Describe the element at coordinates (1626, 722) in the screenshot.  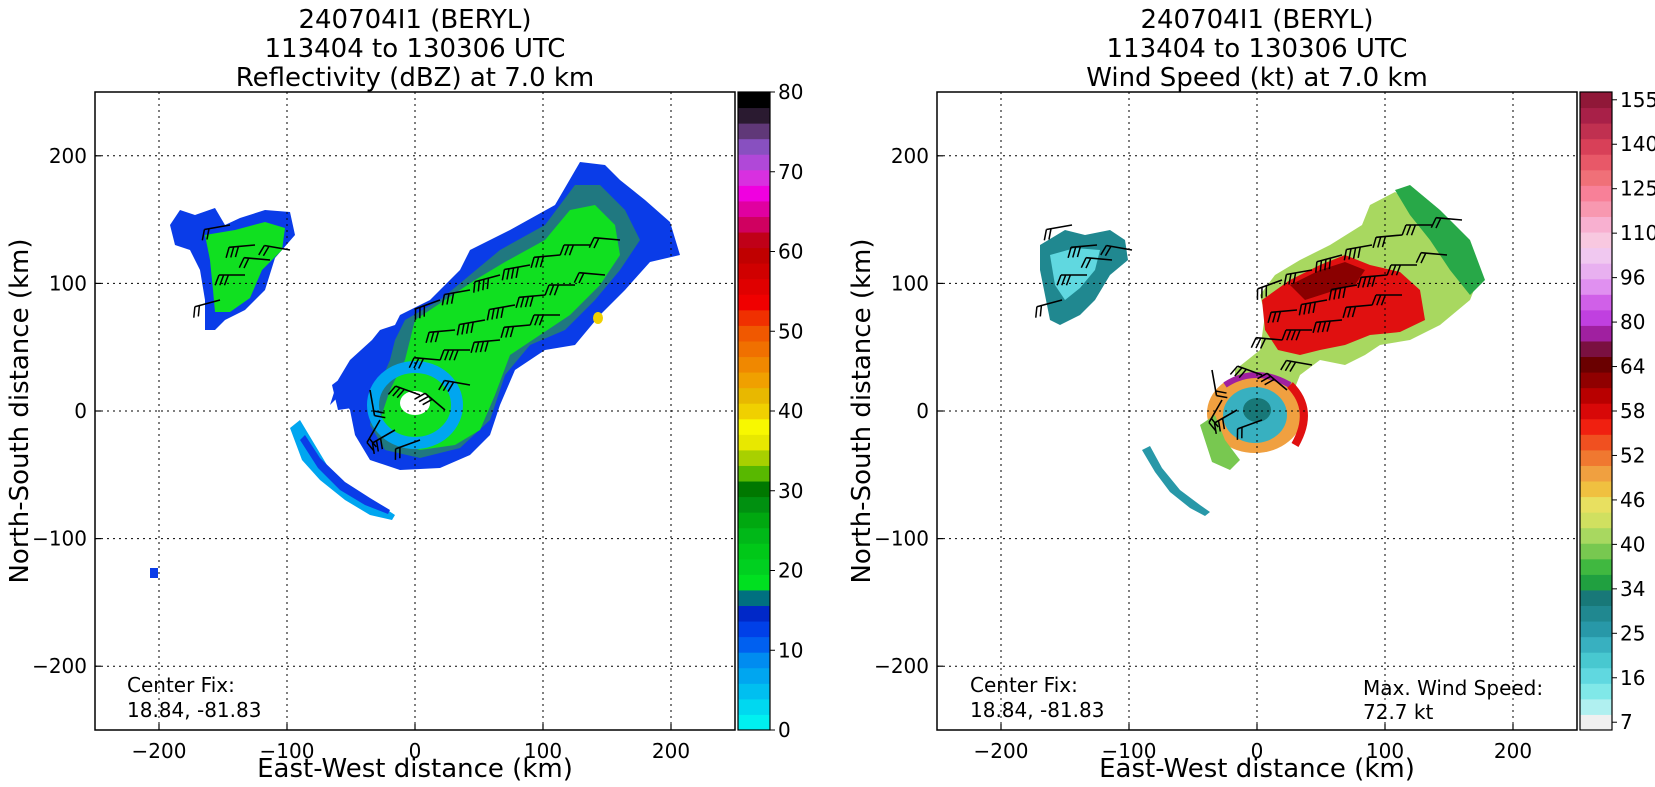
I see `colorbar-tick-label: 7` at that location.